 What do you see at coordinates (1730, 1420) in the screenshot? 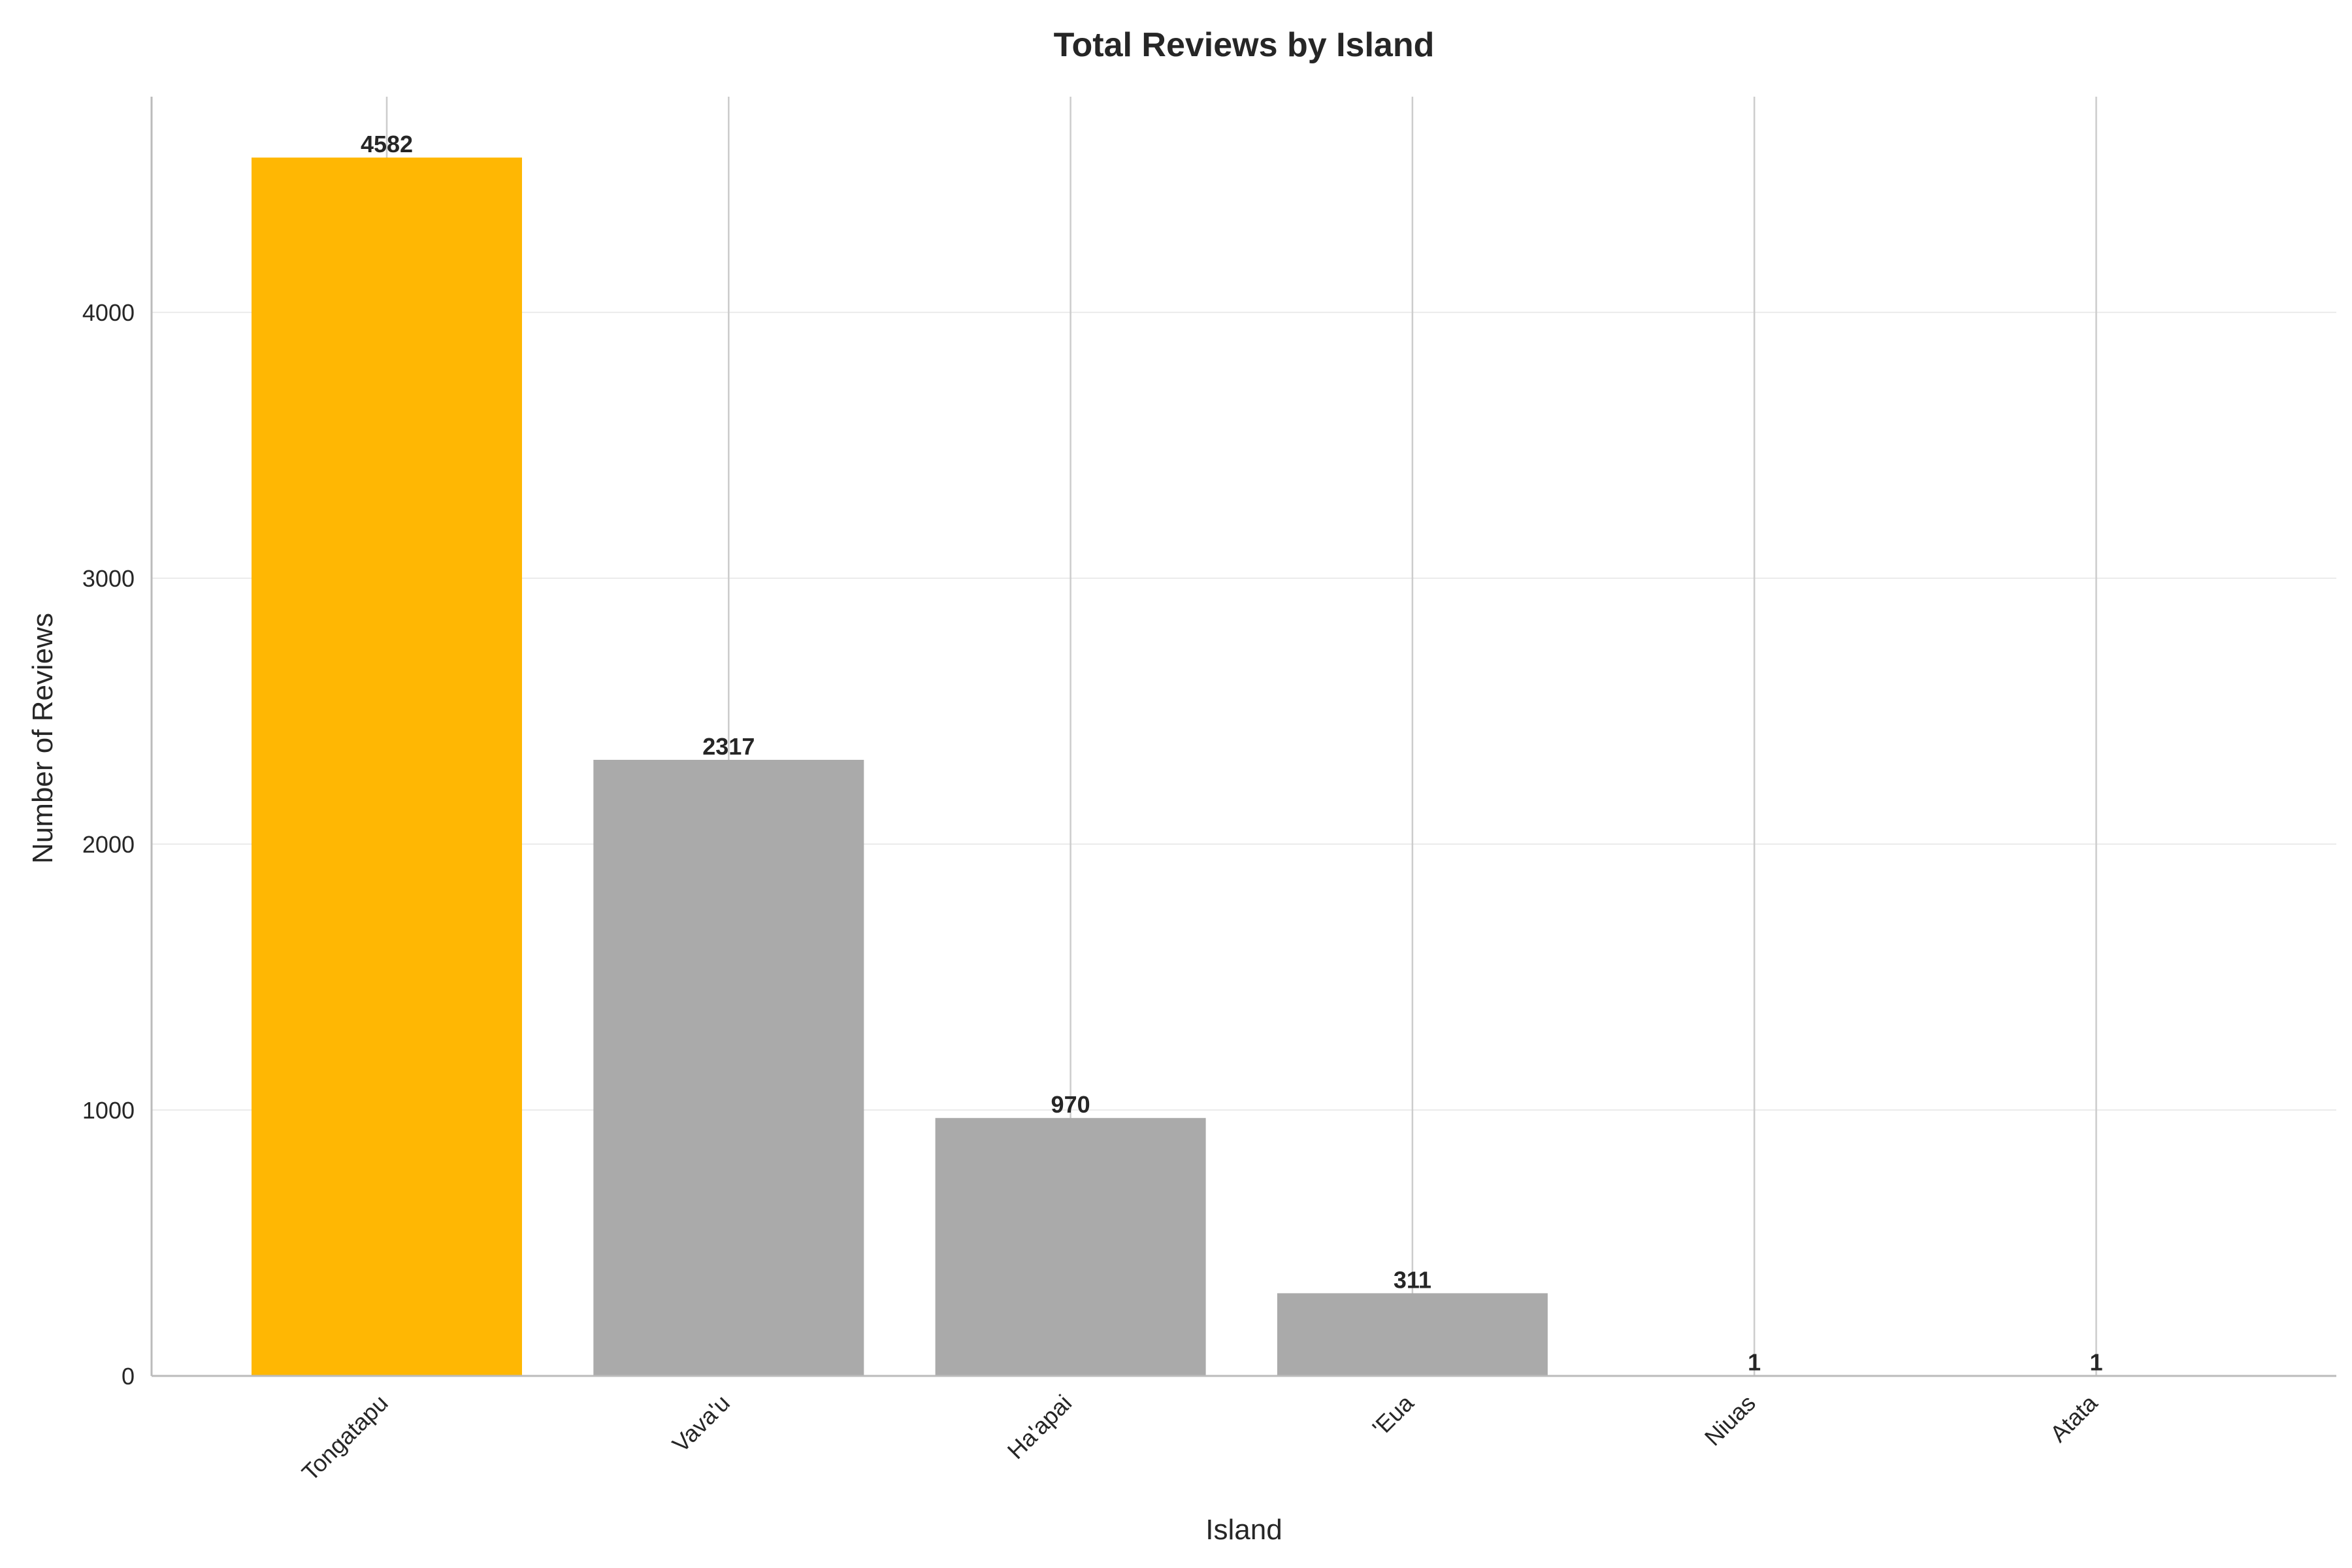
I see `x-tick-label: Niuas` at bounding box center [1730, 1420].